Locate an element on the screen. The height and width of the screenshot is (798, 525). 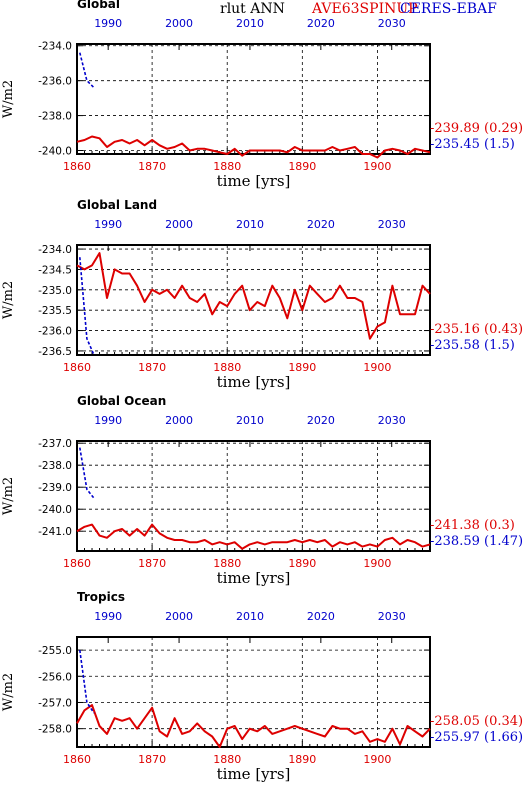
header: rlut ANN AVE63SPINUP CERES-EBAF is located at coordinates (358, 9).